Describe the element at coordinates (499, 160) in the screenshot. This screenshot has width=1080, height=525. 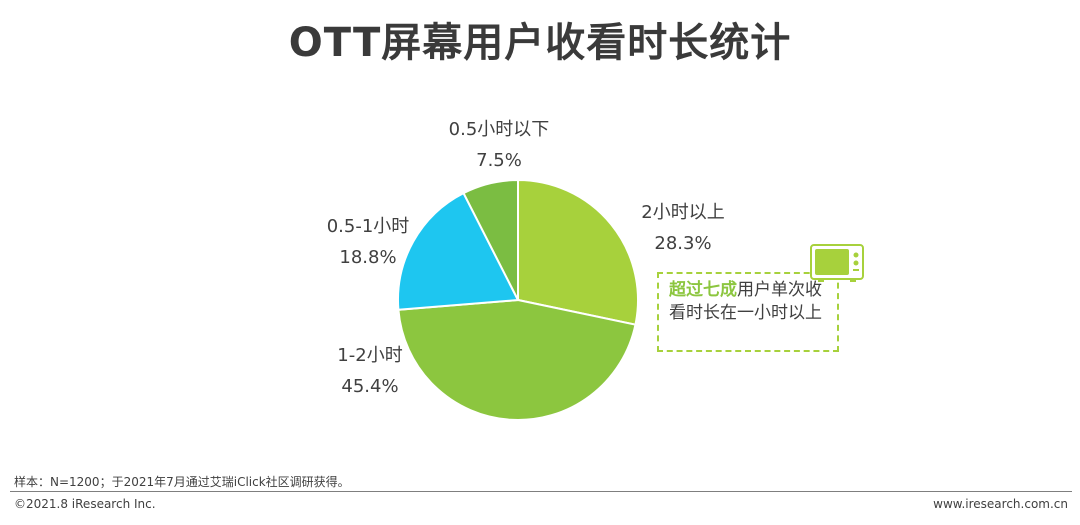
I see `label-under-0.5h-value: 7.5%` at that location.